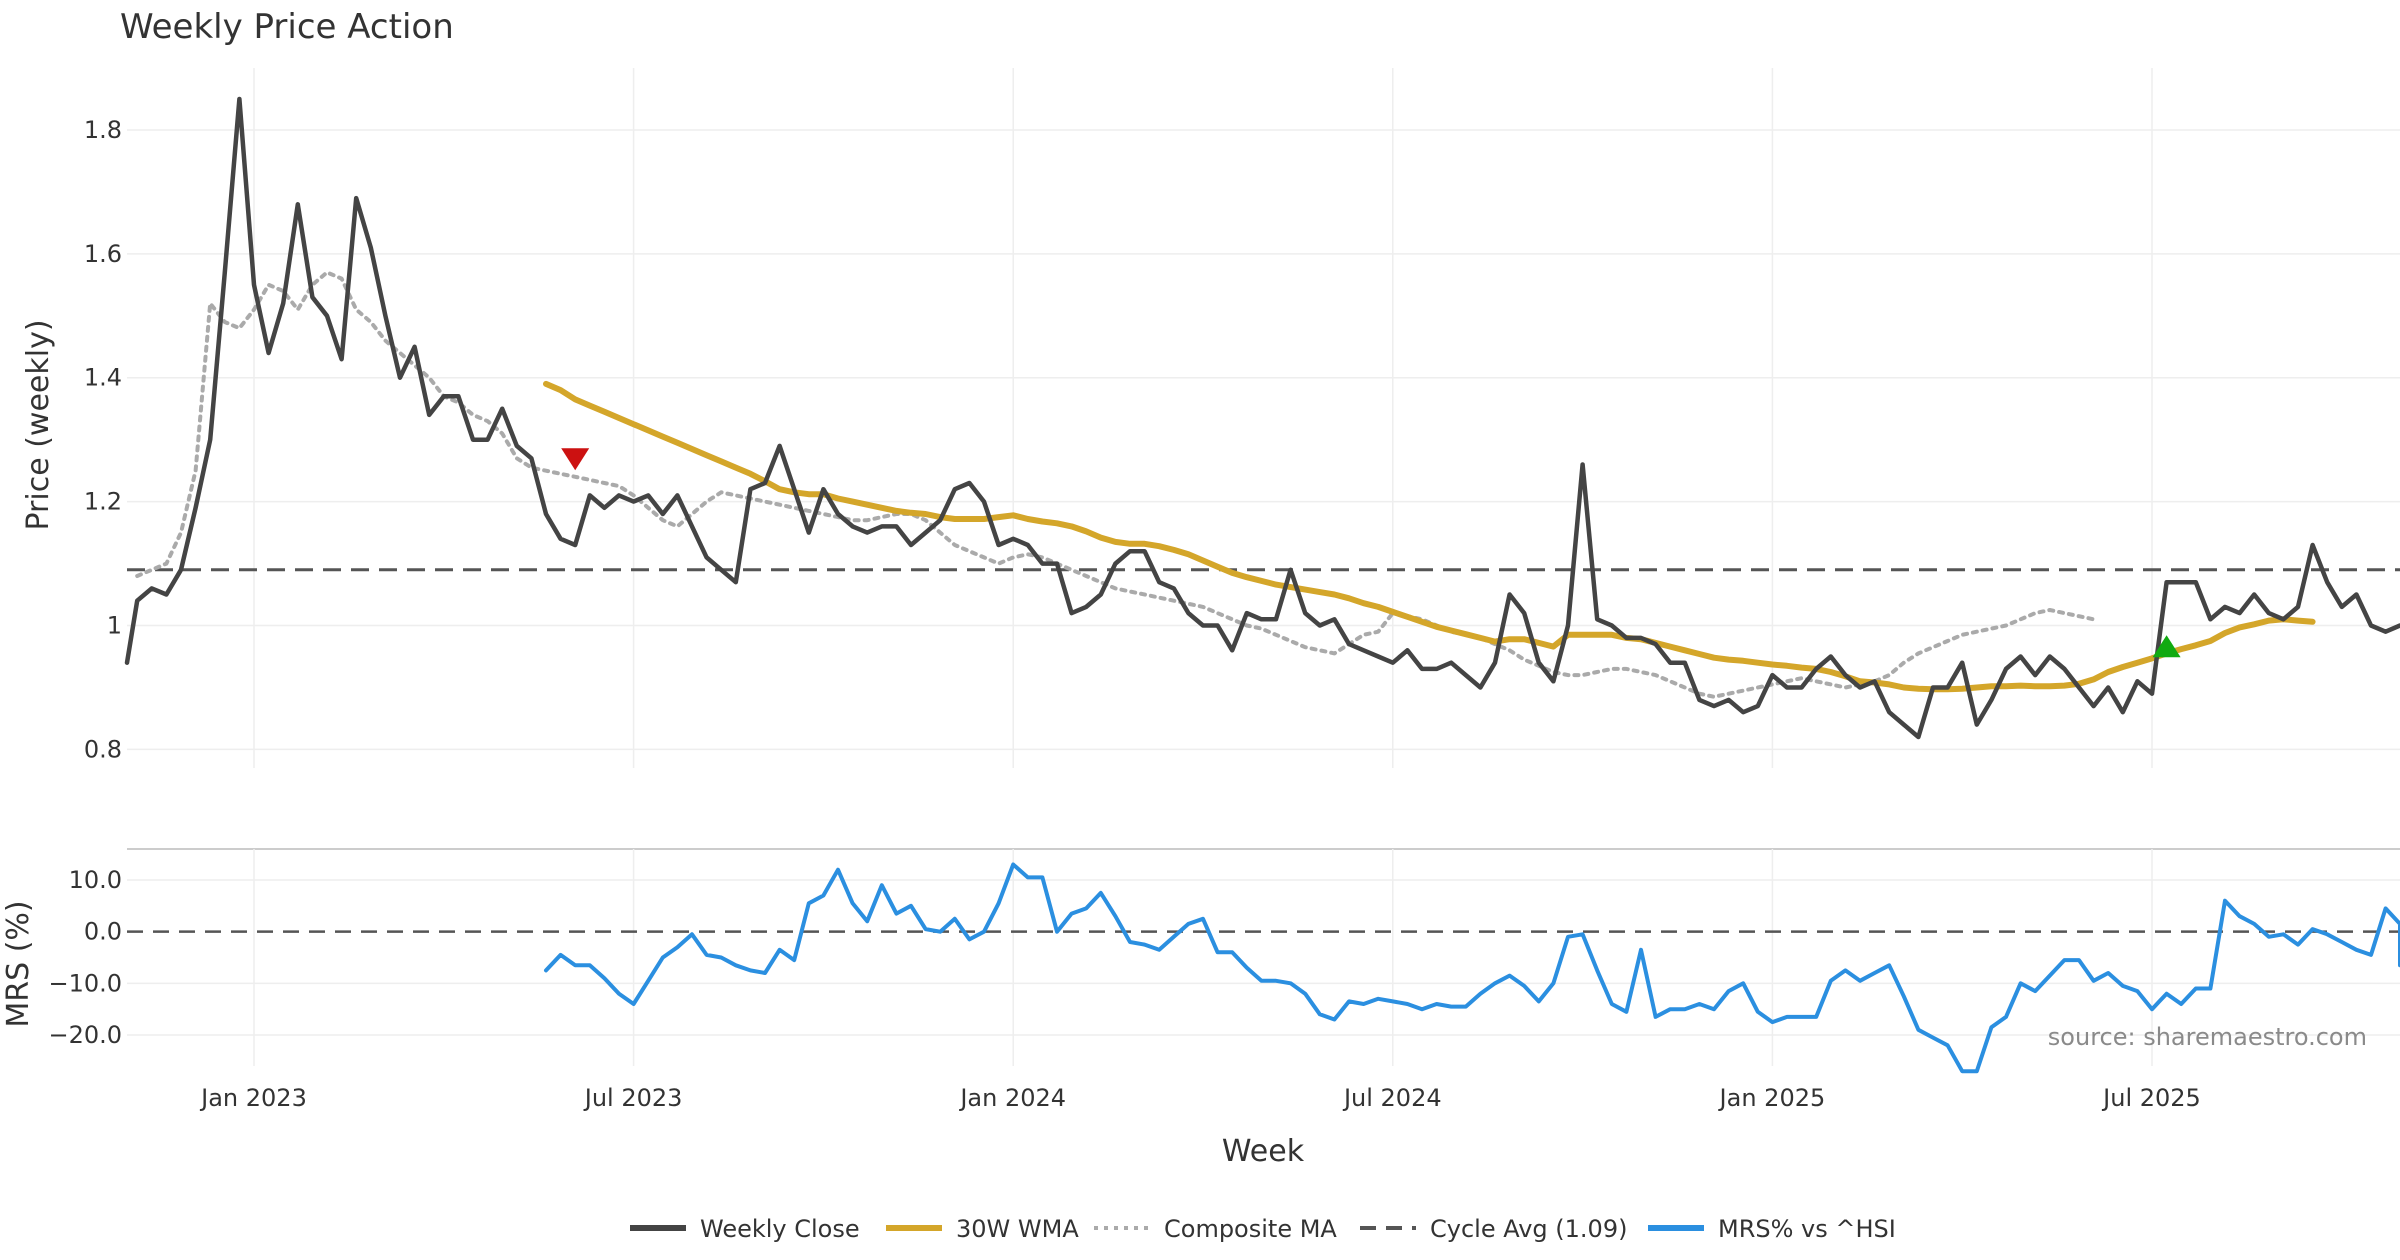  What do you see at coordinates (1392, 1098) in the screenshot?
I see `x-tick-label: Jul 2024` at bounding box center [1392, 1098].